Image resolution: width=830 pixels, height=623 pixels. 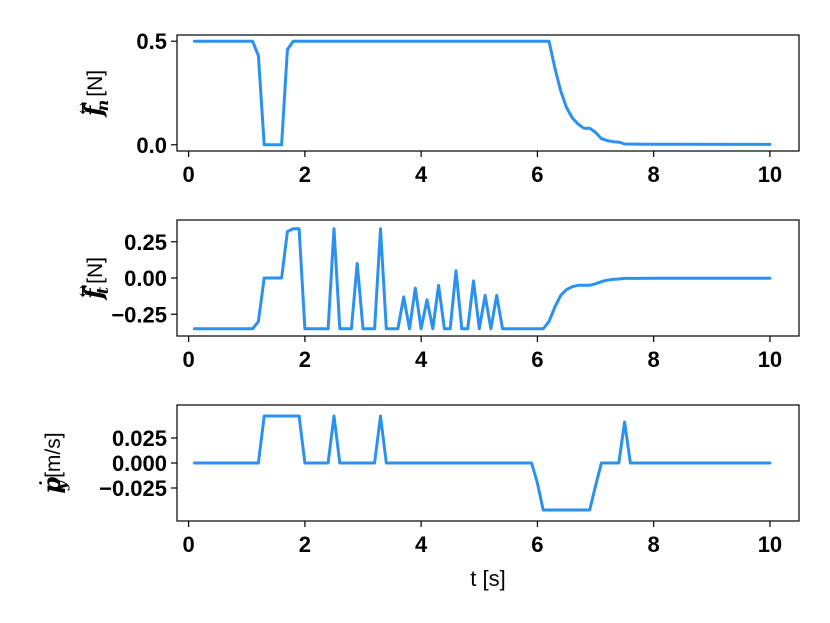 What do you see at coordinates (40, 483) in the screenshot?
I see `y-label-accent: ·` at bounding box center [40, 483].